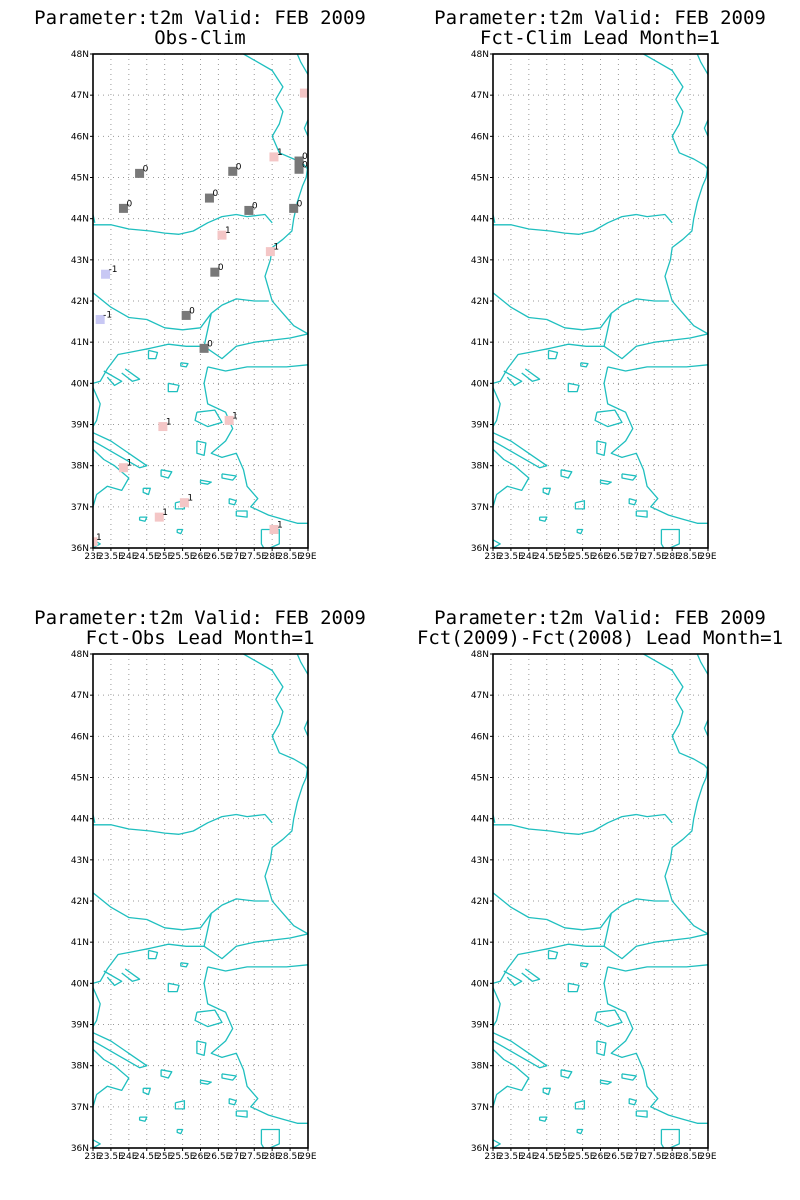  I want to click on x-tick-label: 28.5E, so click(290, 557).